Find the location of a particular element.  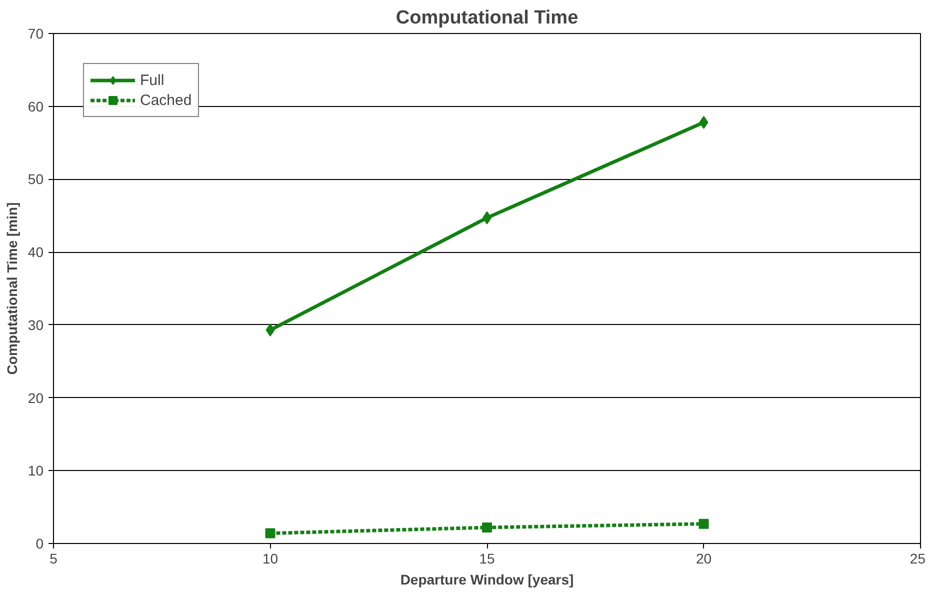

y-tick-label: 0 is located at coordinates (40, 544).